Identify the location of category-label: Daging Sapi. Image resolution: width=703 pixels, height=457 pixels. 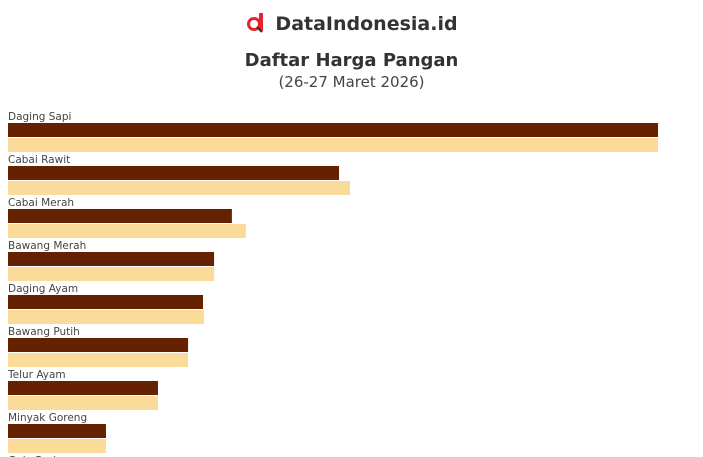
(39, 117).